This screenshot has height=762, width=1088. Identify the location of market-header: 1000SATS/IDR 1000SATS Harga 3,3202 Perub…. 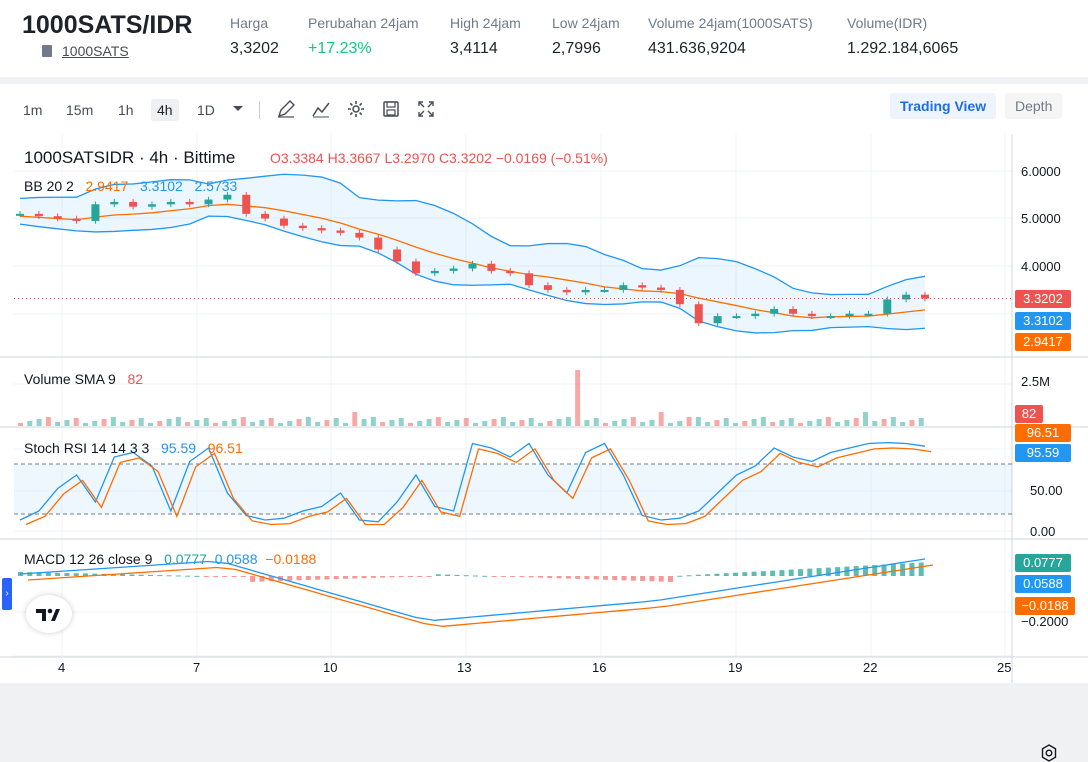
(544, 38).